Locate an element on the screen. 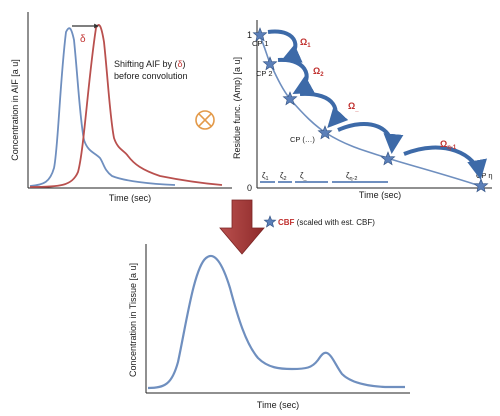 This screenshot has width=500, height=416. zeta-label-3: ζ_ is located at coordinates (304, 176).